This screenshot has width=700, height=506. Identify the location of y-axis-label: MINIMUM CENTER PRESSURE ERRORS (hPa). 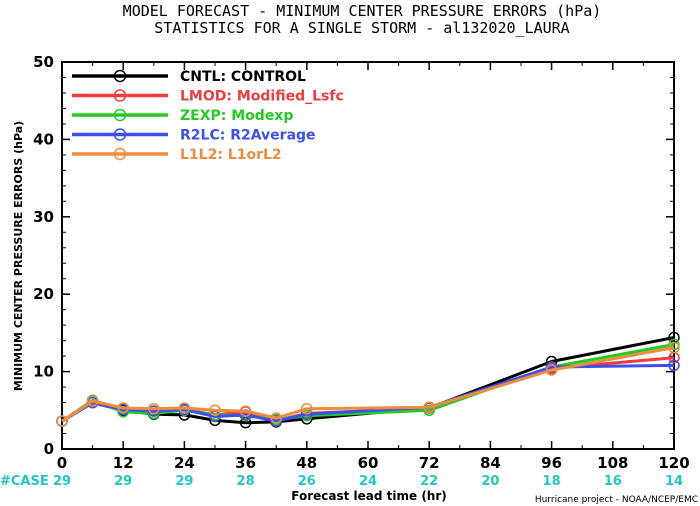
(18, 256).